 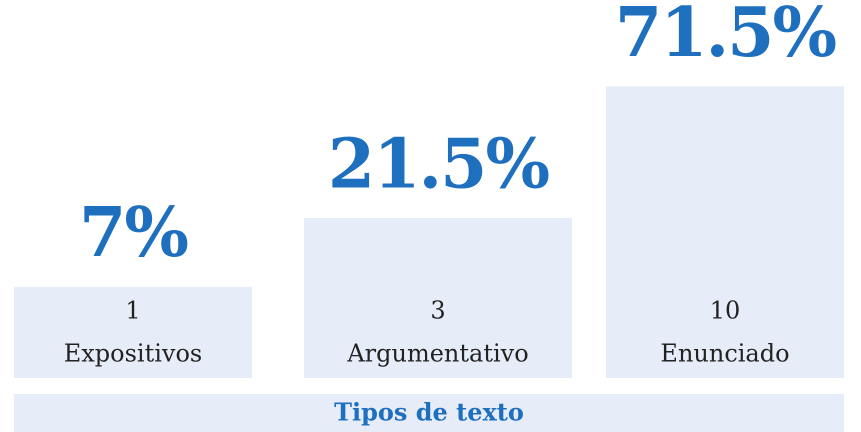 I want to click on category-label: Expositivos, so click(x=133, y=354).